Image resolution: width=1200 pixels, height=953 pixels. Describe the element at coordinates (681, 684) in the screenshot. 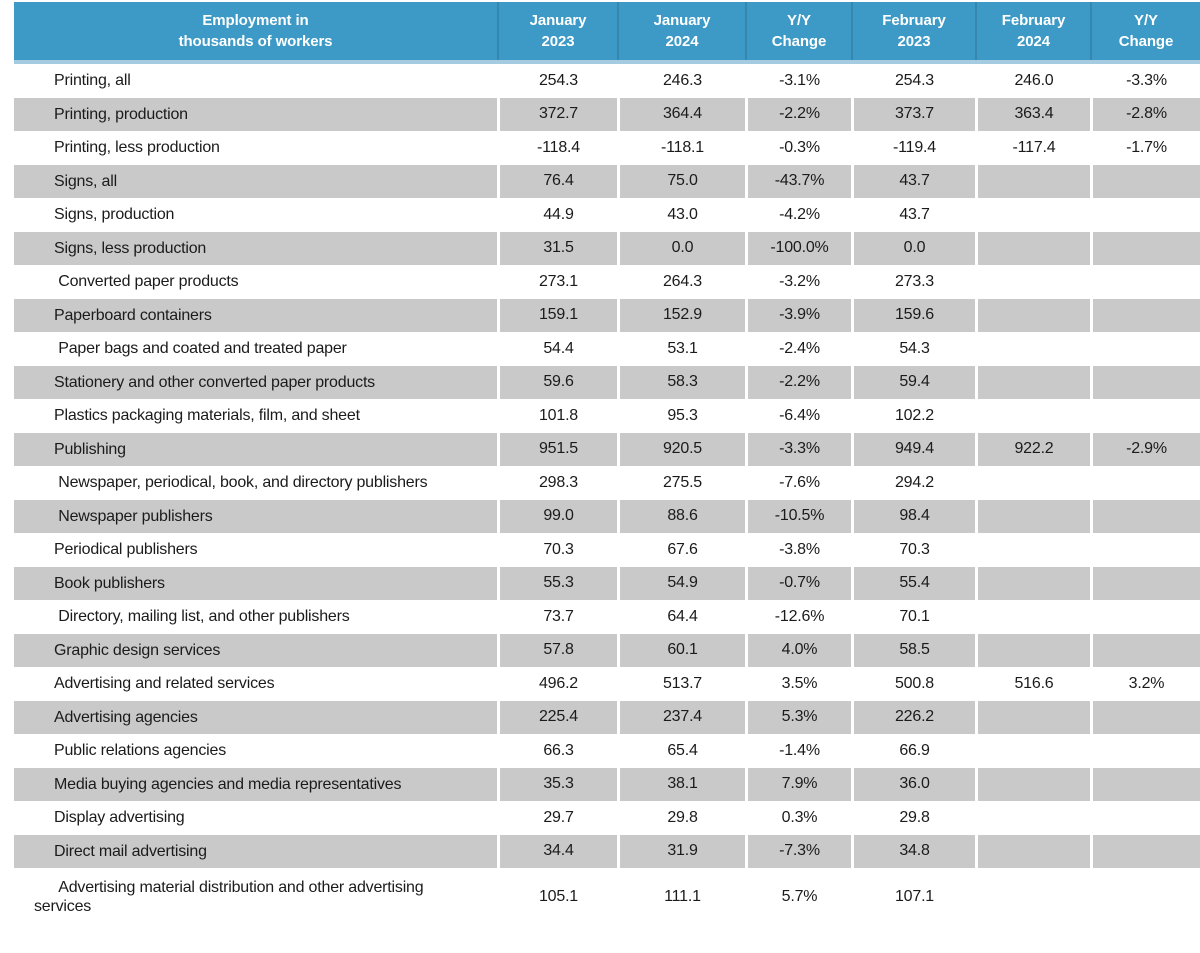

I see `cell-jan-2024: 513.7` at that location.